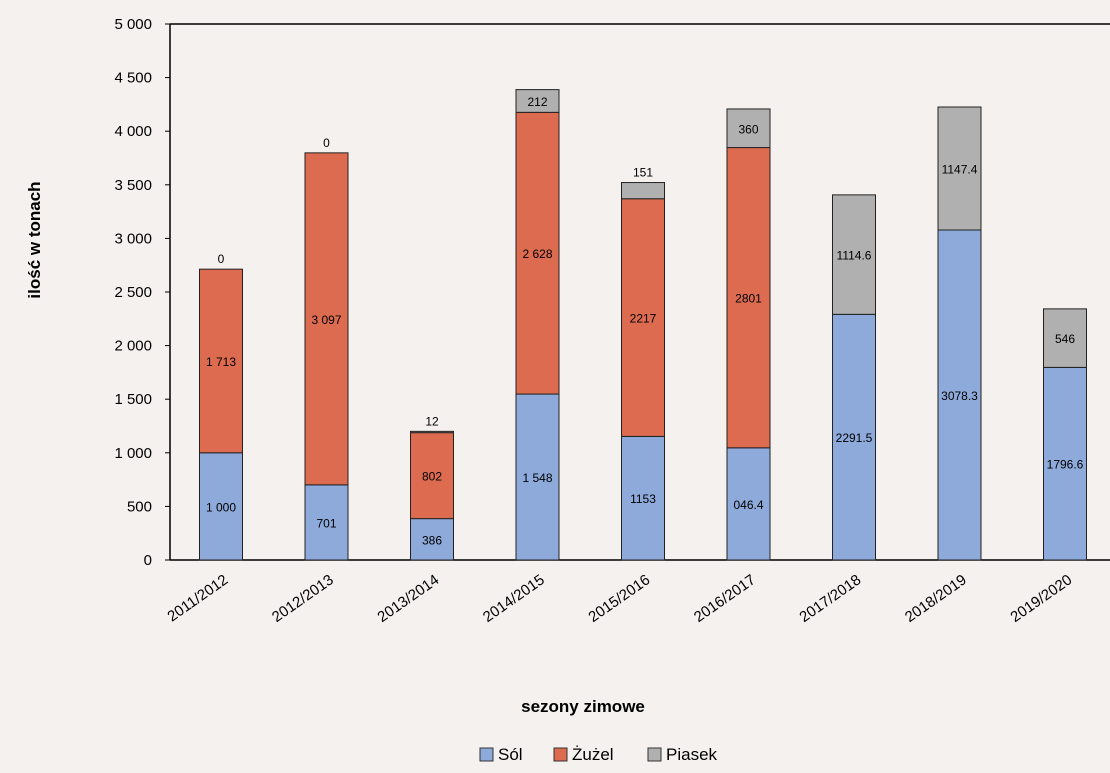 The width and height of the screenshot is (1110, 773). Describe the element at coordinates (133, 399) in the screenshot. I see `y-tick-label: 1 500` at that location.